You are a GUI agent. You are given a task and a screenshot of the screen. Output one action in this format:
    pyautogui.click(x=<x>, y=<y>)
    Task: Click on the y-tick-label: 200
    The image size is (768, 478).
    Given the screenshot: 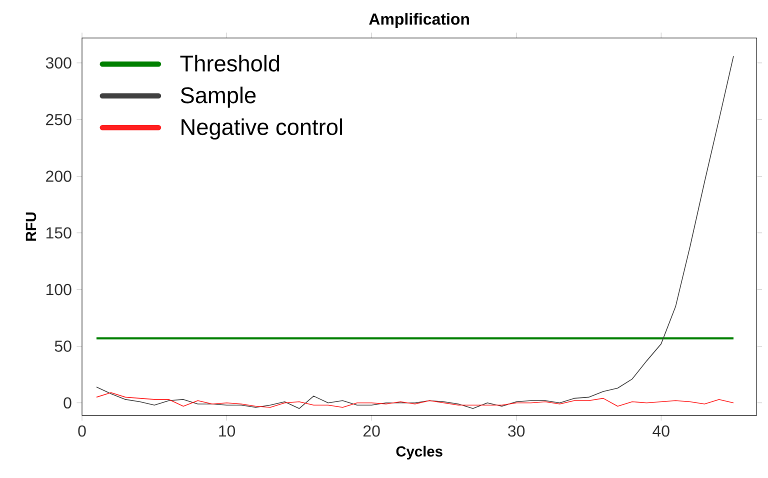 What is the action you would take?
    pyautogui.click(x=59, y=176)
    